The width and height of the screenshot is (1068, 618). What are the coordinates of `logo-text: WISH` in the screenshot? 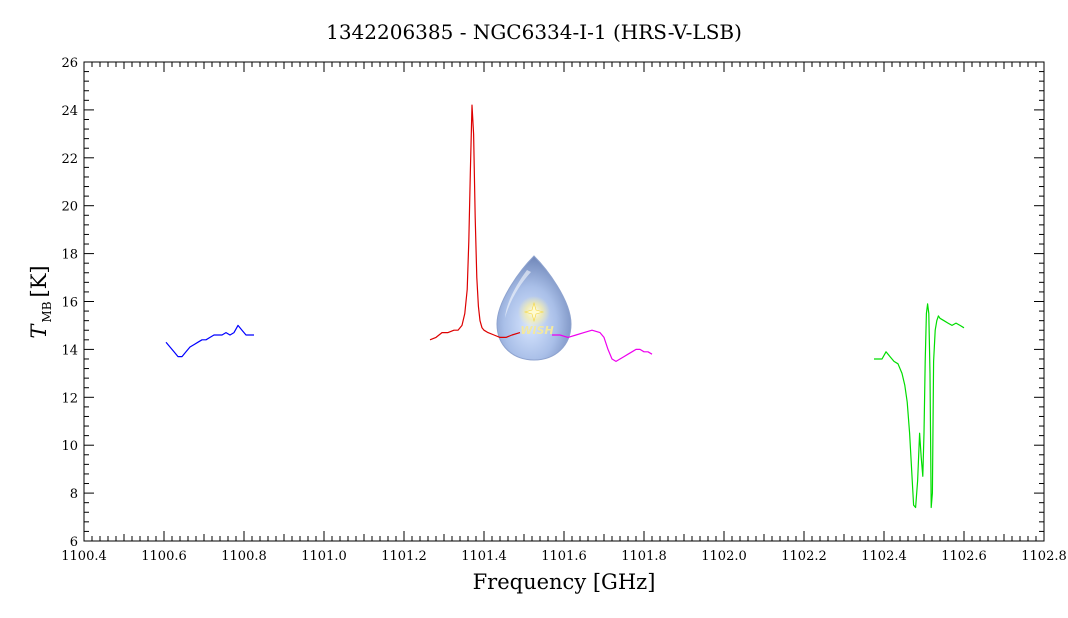 It's located at (536, 330).